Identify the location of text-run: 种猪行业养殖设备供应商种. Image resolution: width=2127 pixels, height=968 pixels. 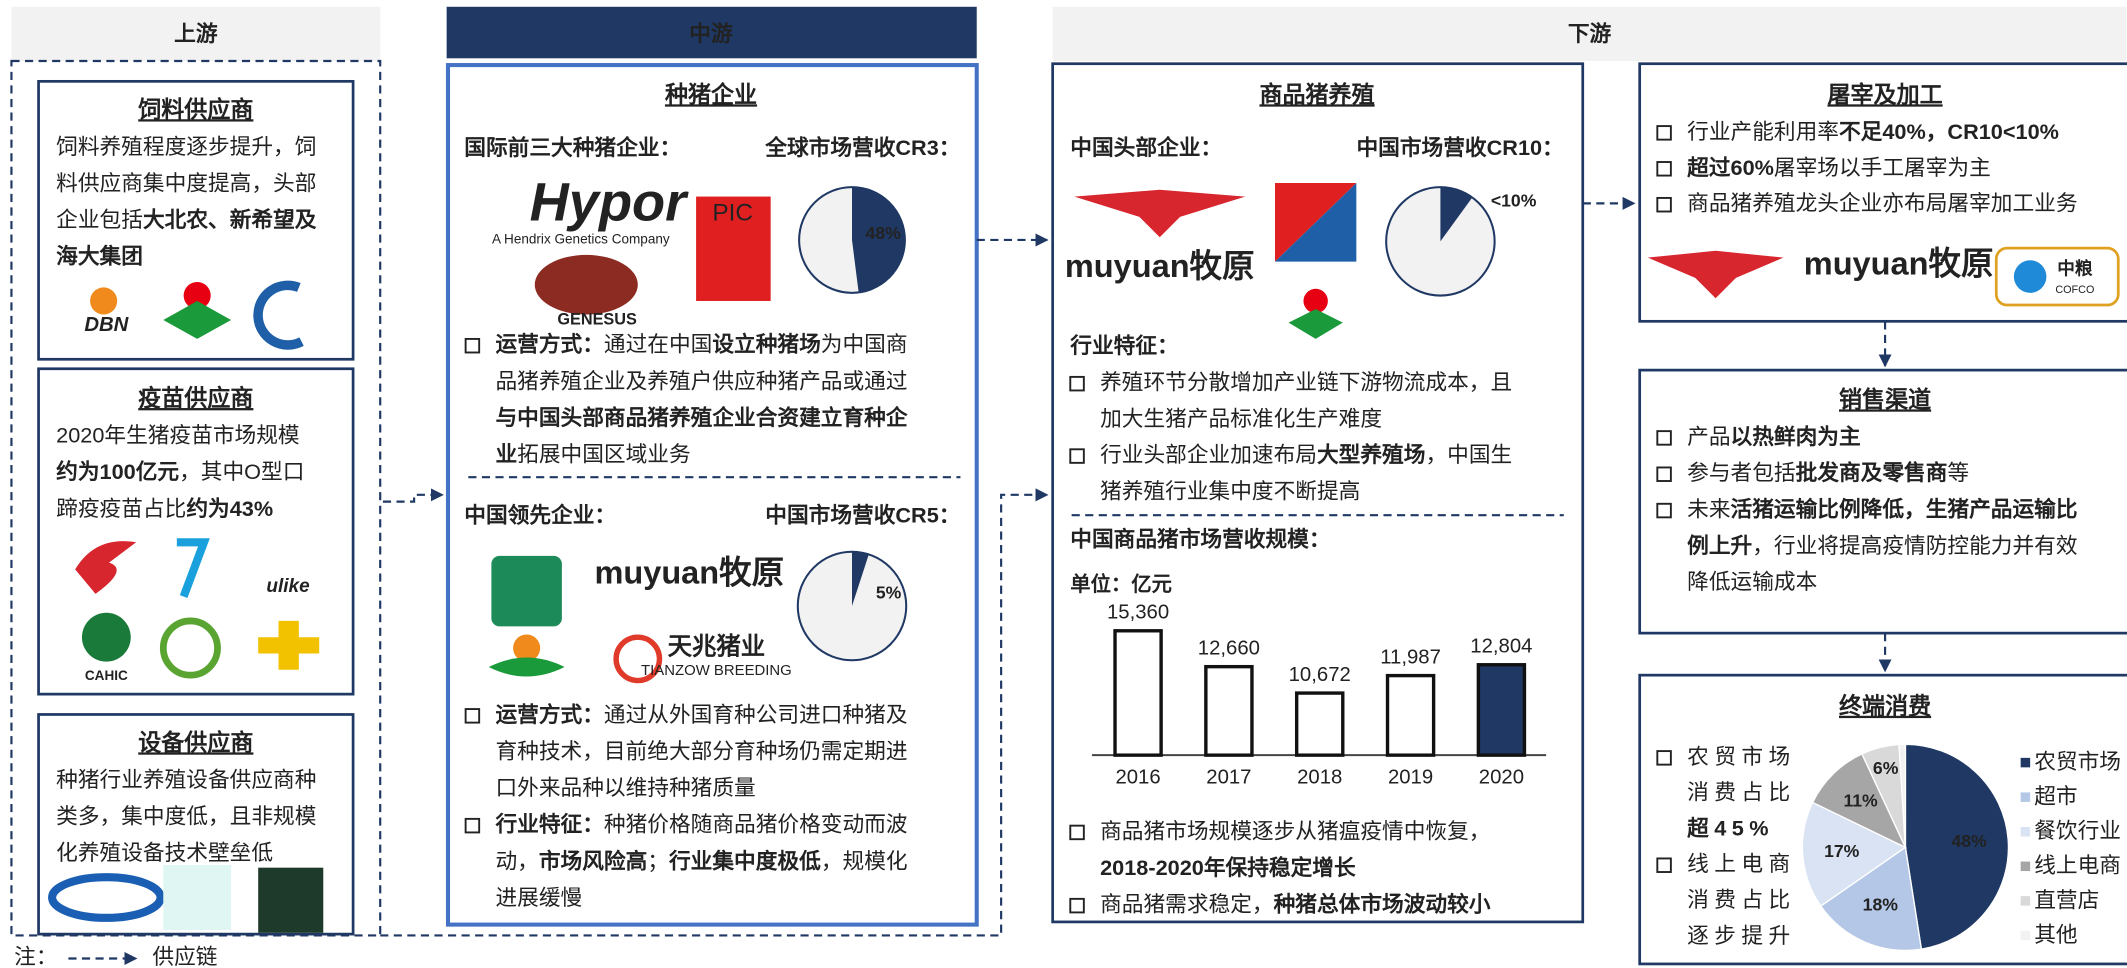
(186, 779).